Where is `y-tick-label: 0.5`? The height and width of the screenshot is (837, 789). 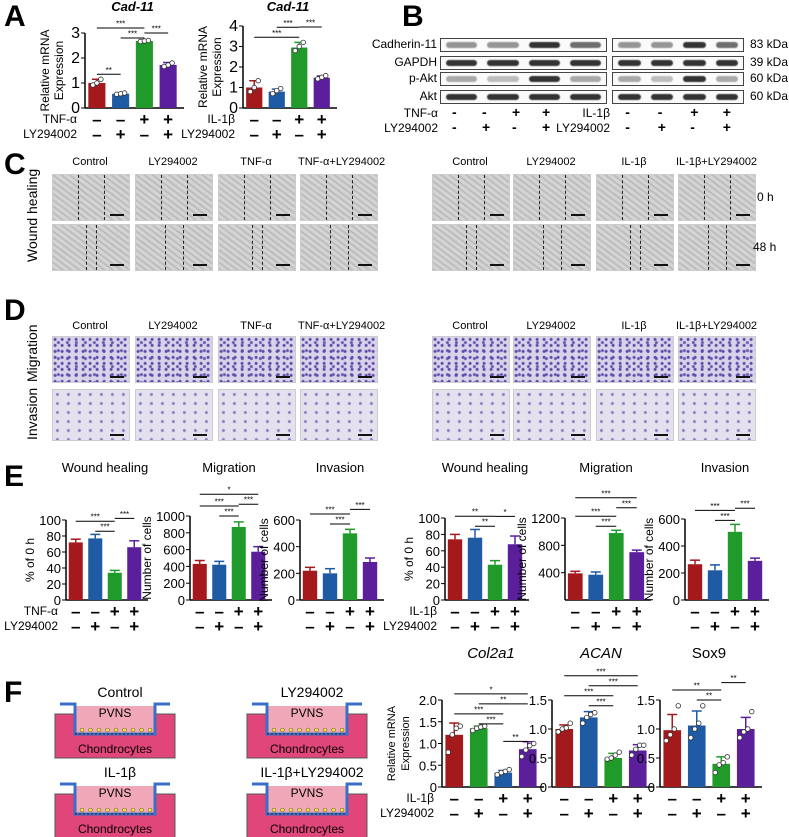
y-tick-label: 0.5 is located at coordinates (646, 758).